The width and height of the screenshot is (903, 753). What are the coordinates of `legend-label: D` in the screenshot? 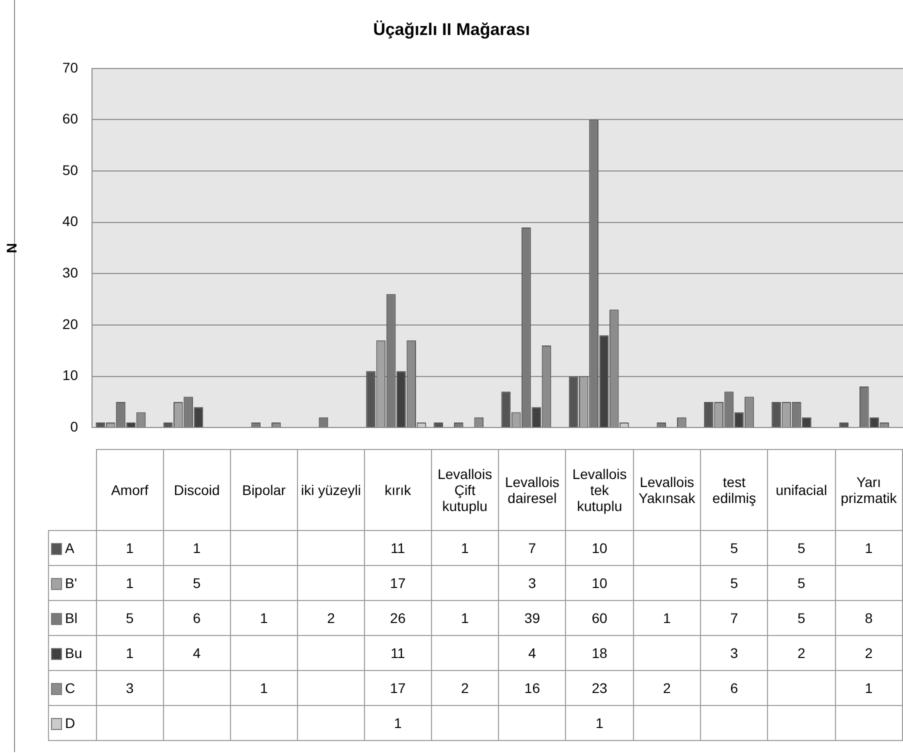 It's located at (72, 723).